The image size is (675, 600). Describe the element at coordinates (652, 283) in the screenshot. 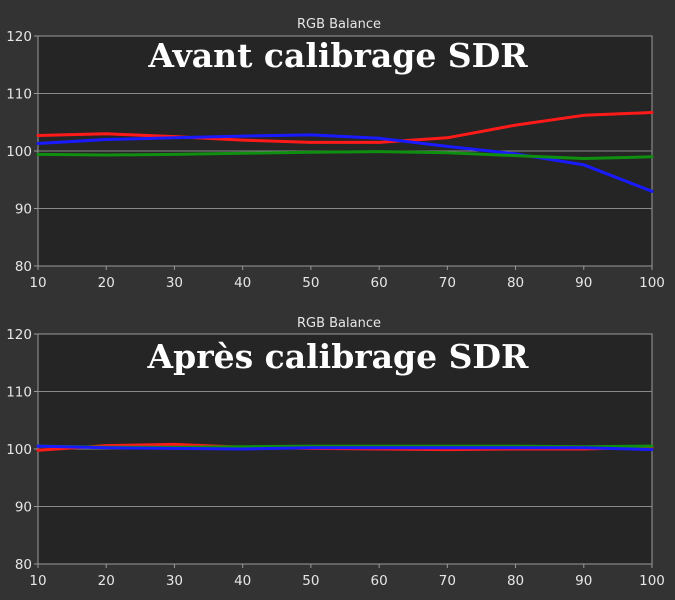

I see `before-x-tick-label: 100` at that location.